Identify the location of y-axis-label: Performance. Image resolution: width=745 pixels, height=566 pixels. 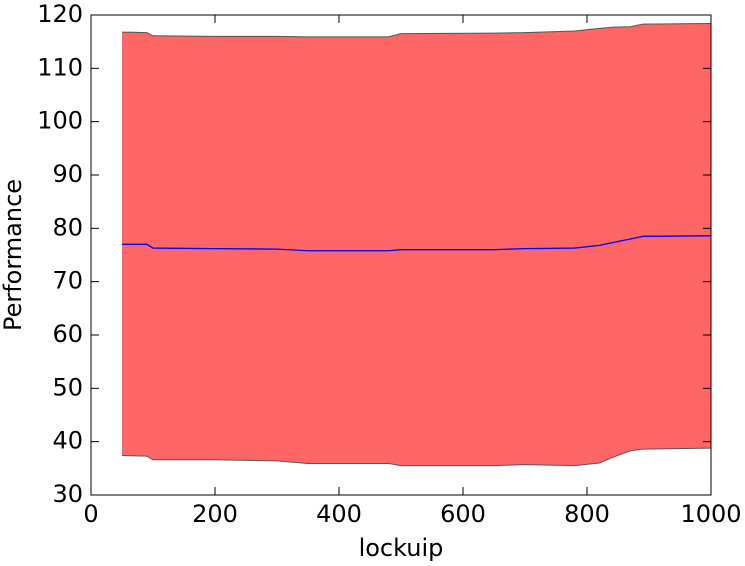
(13, 255).